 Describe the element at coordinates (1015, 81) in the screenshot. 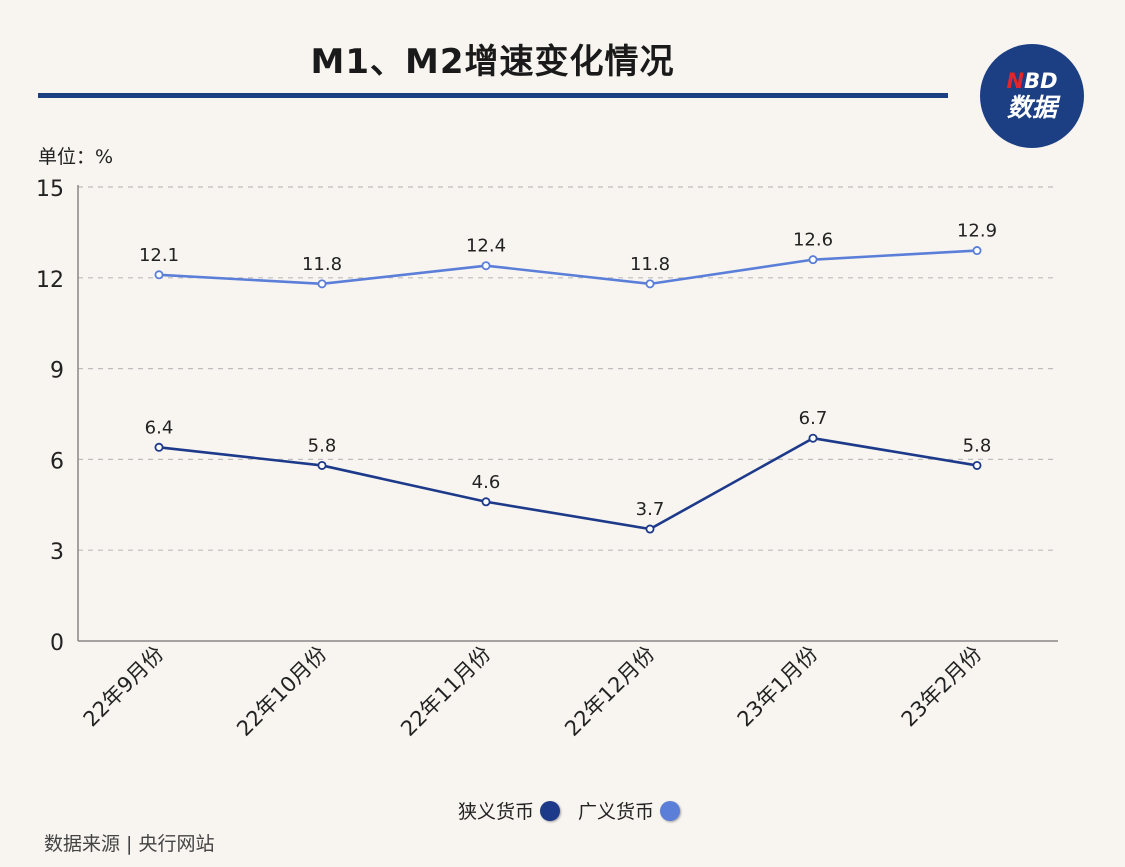

I see `logo-letter-n: N` at that location.